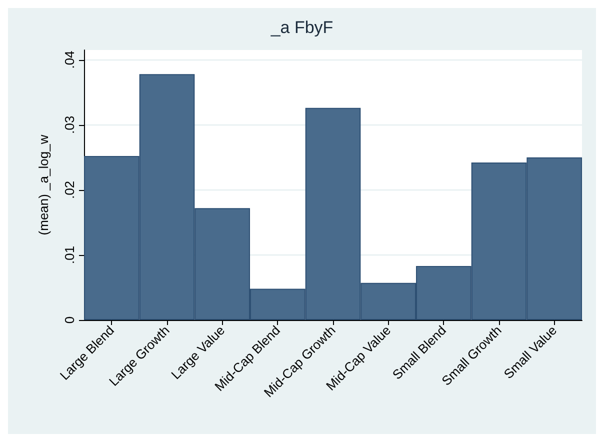 The image size is (604, 442). I want to click on y-tick-label: .02, so click(69, 189).